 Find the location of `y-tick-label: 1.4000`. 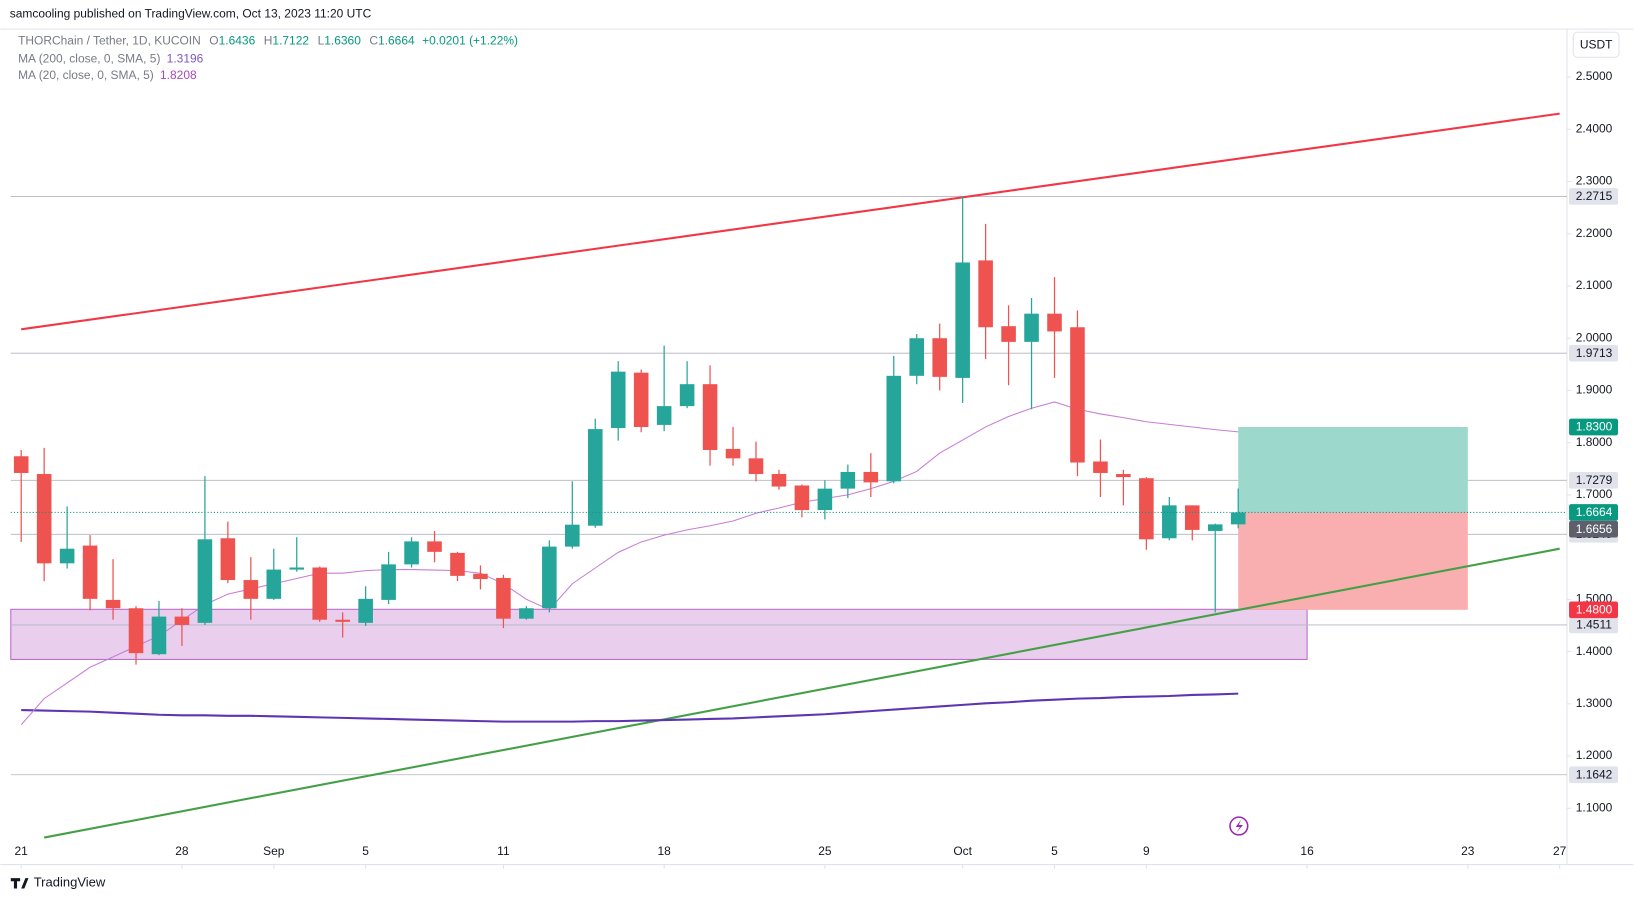

y-tick-label: 1.4000 is located at coordinates (1594, 651).